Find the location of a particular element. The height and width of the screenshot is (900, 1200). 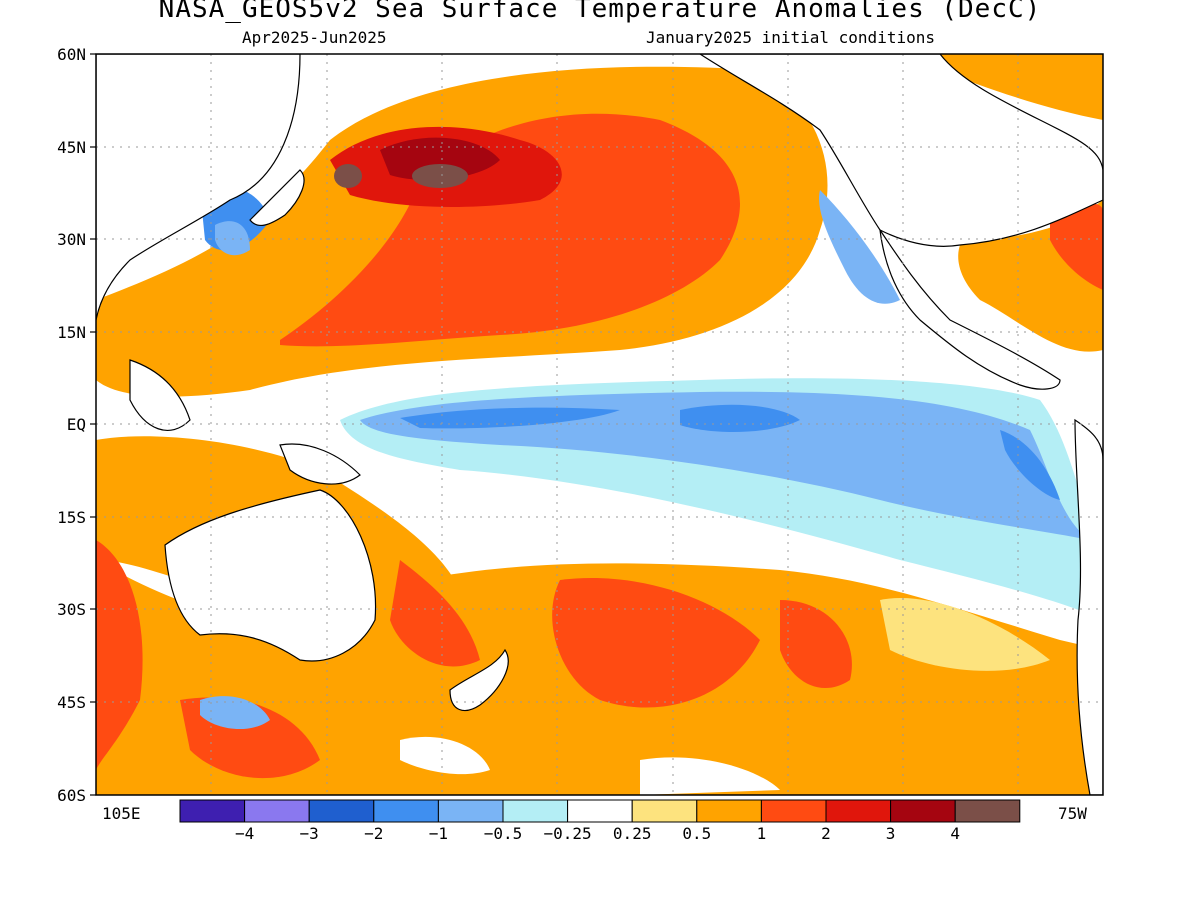

colorbar-tick-label: −2 is located at coordinates (374, 833).